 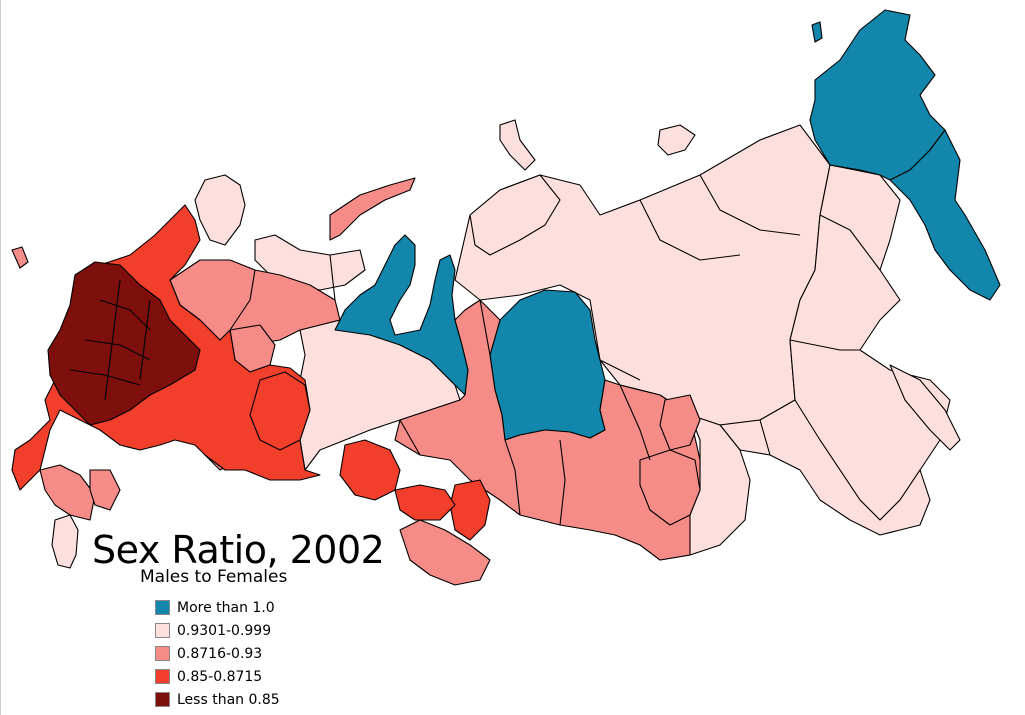 I want to click on frame-edge, so click(x=0, y=357).